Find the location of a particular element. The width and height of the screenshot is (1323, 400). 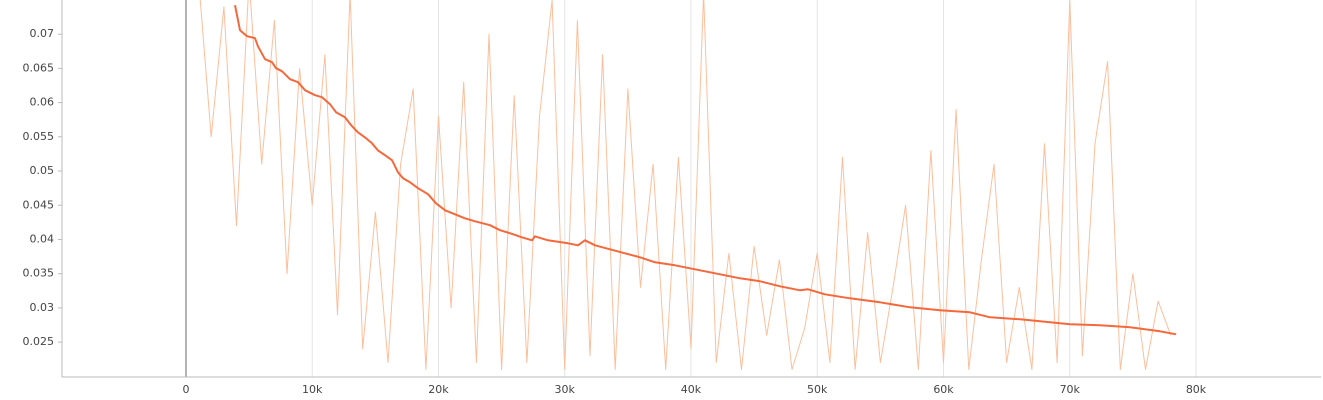

y-tick-label: 0.05 is located at coordinates (42, 170).